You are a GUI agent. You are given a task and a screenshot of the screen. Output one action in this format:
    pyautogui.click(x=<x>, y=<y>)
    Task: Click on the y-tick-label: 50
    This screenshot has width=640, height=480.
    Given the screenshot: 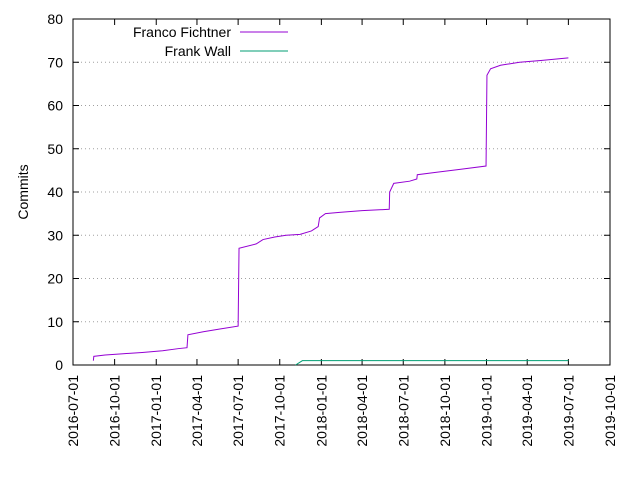 What is the action you would take?
    pyautogui.click(x=55, y=149)
    